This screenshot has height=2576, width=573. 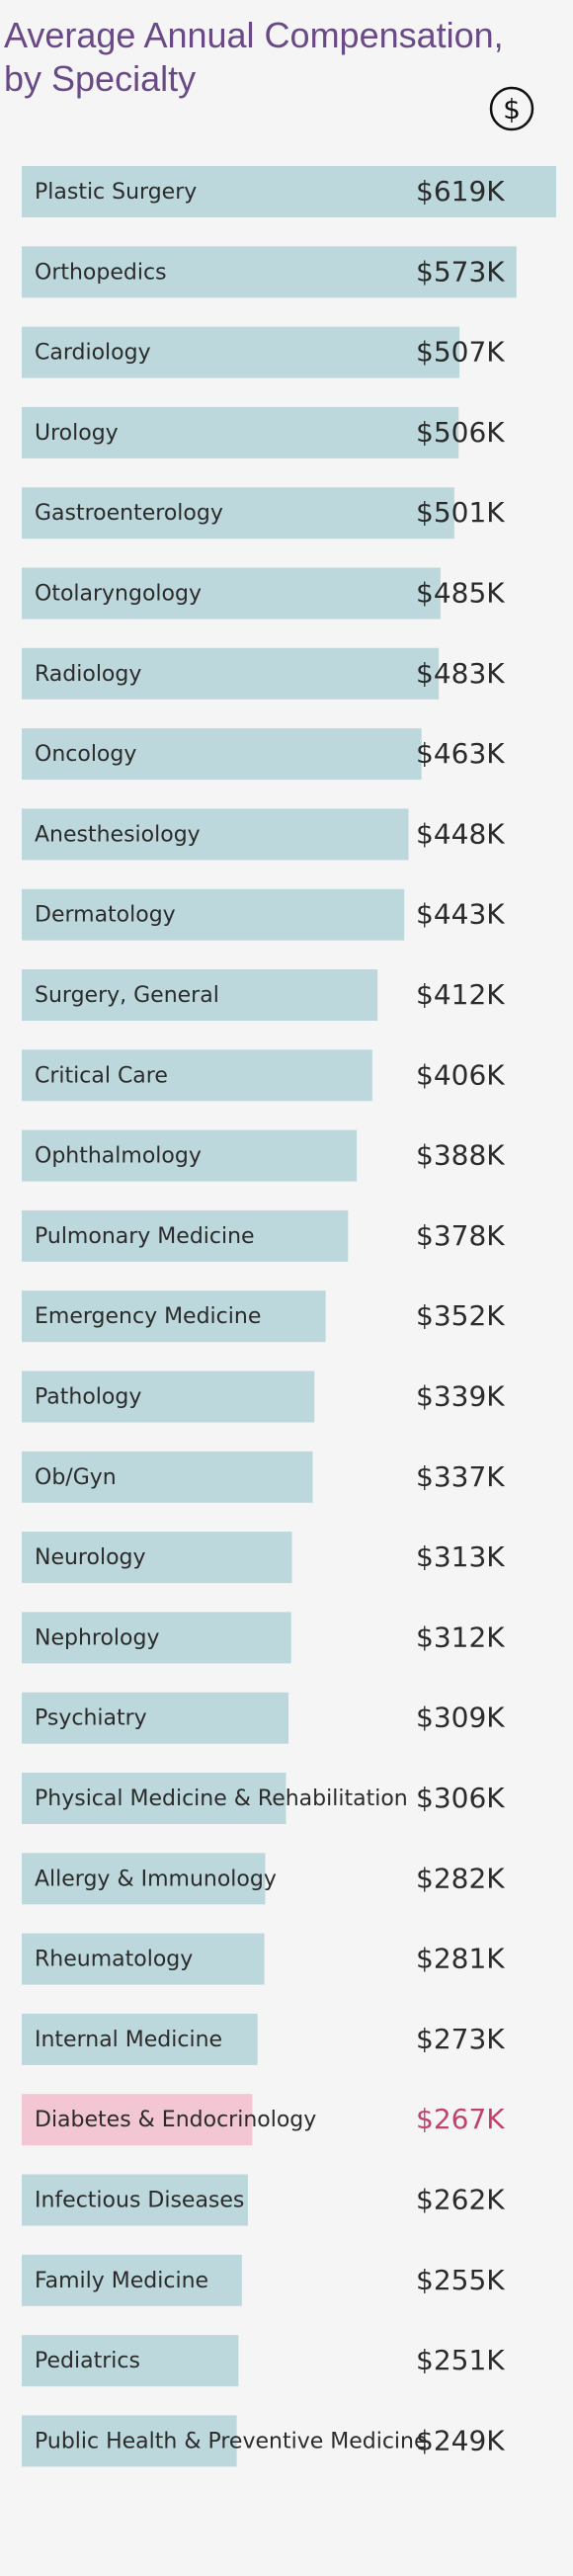 I want to click on category-label: Critical Care, so click(x=102, y=1075).